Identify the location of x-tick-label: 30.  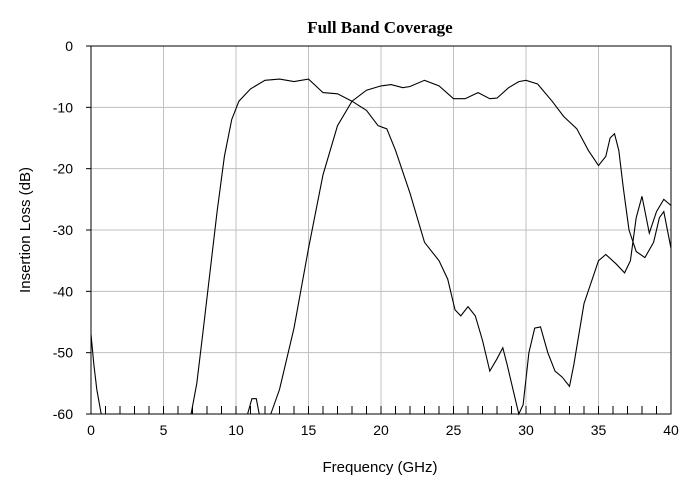
(526, 430).